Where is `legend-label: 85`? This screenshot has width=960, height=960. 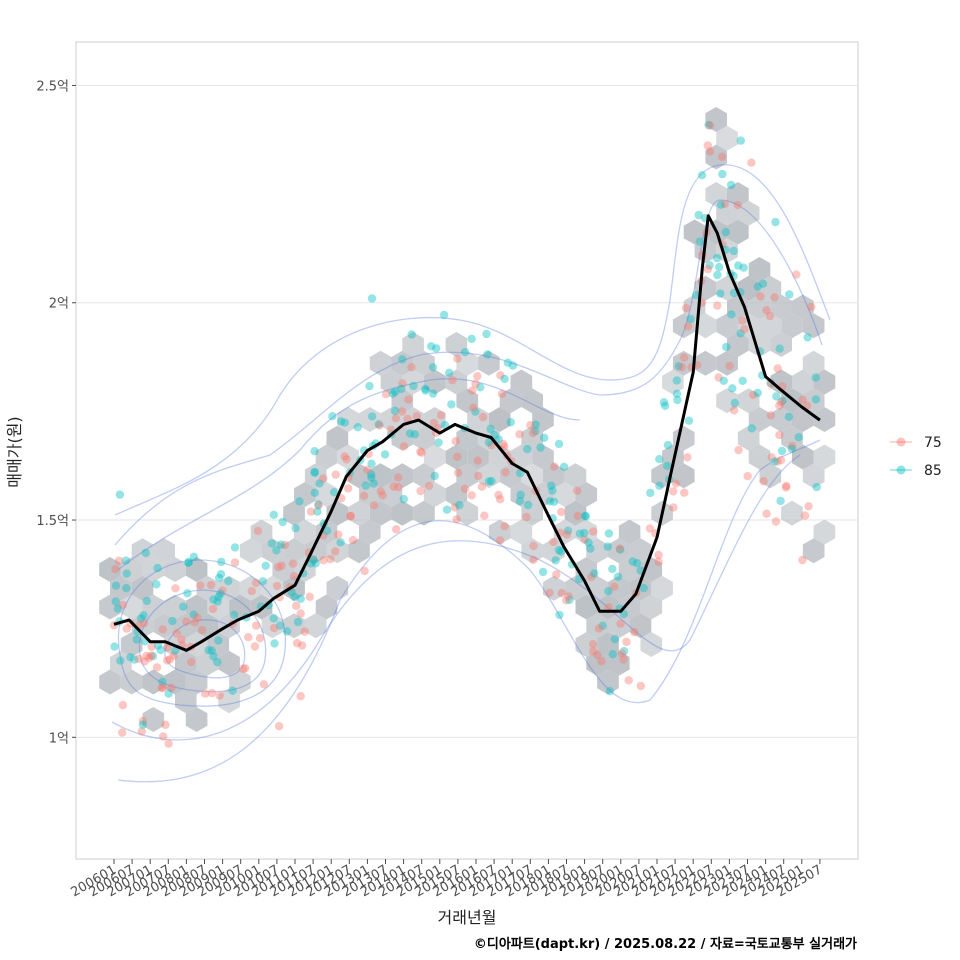 legend-label: 85 is located at coordinates (933, 471).